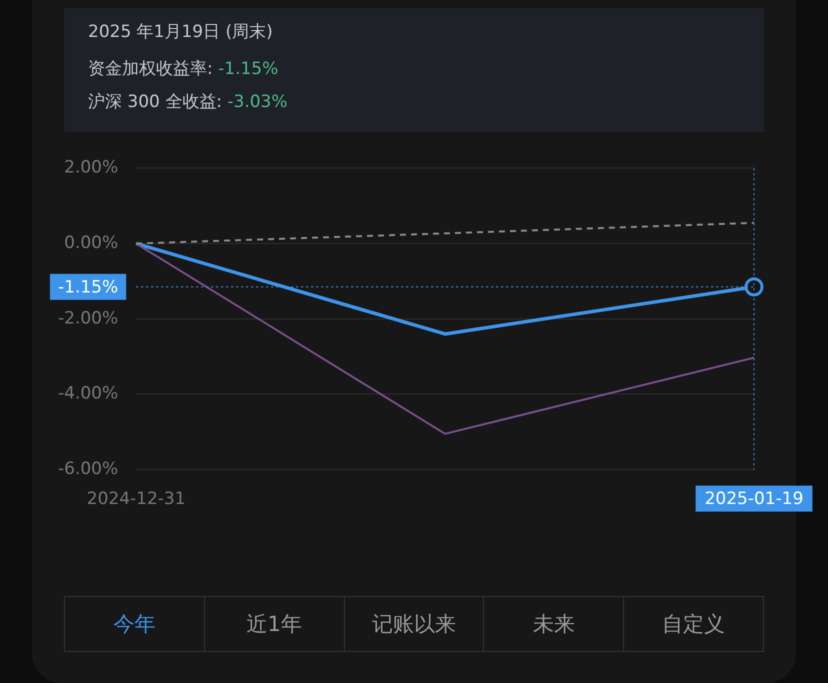  Describe the element at coordinates (188, 102) in the screenshot. I see `text: 沪深 300 全收益: -3.03%` at that location.